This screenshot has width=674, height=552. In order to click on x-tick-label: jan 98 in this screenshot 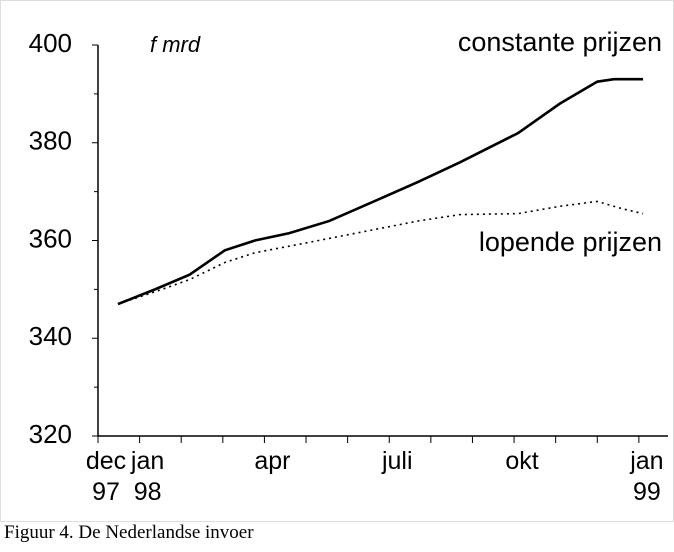, I will do `click(147, 476)`.